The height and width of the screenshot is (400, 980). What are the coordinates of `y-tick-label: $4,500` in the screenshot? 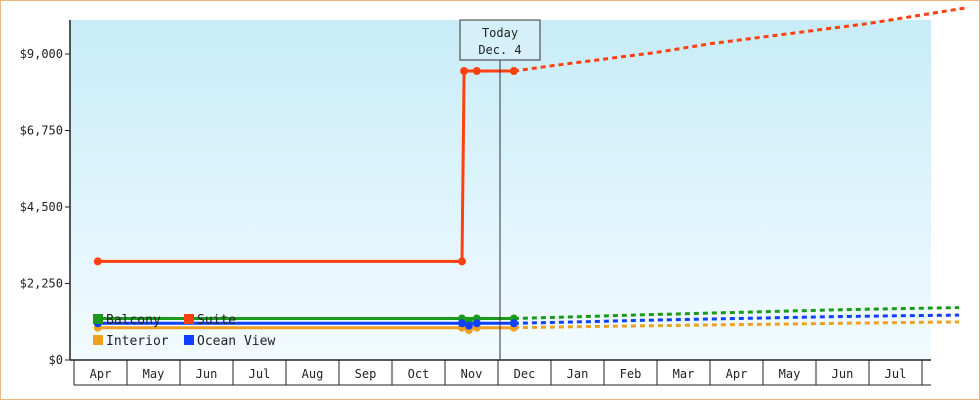 It's located at (41, 207).